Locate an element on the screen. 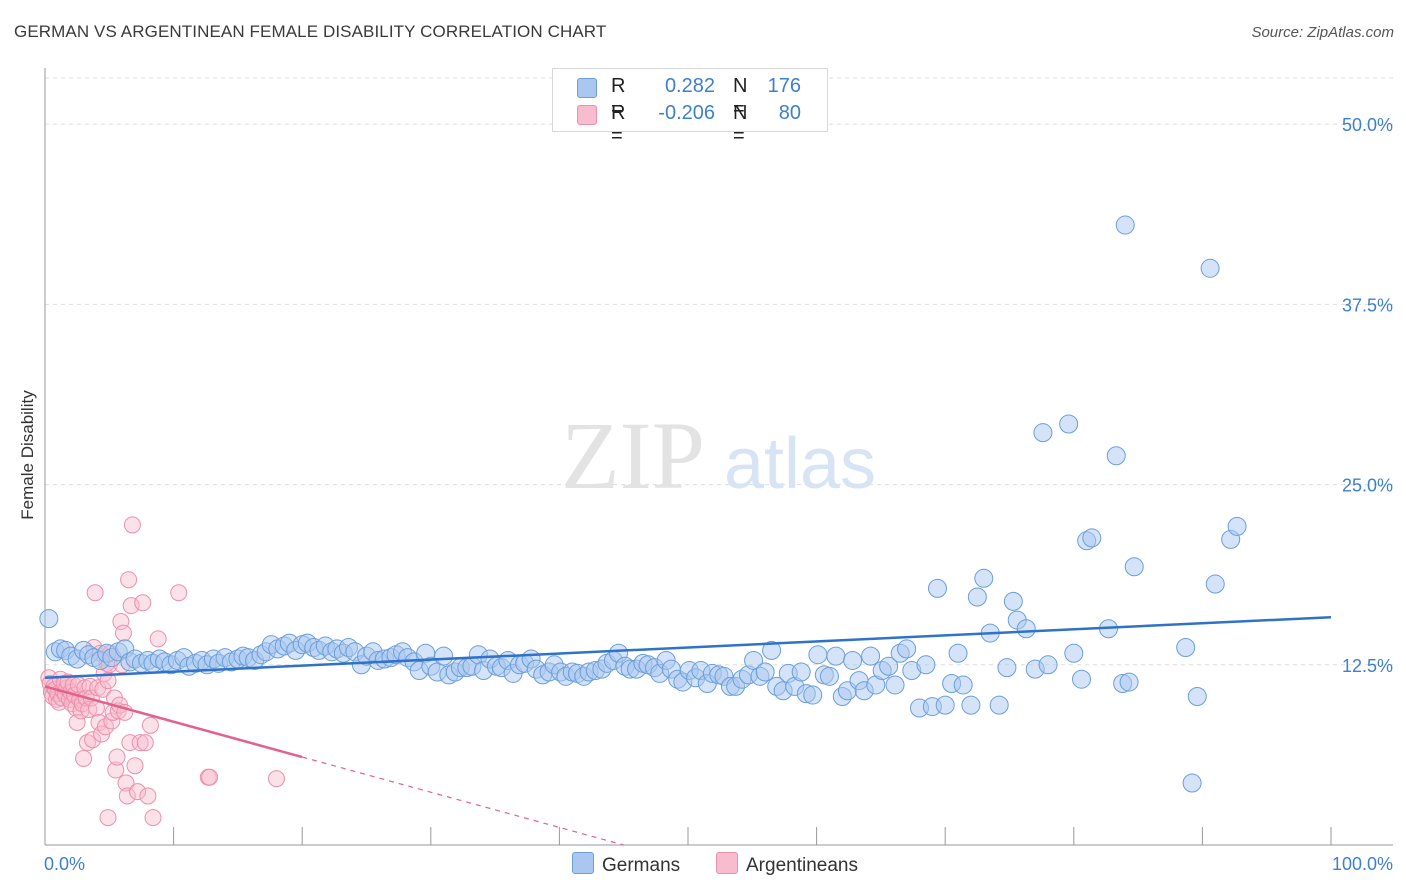 The width and height of the screenshot is (1406, 892). legend-argentineans: Argentineans is located at coordinates (787, 864).